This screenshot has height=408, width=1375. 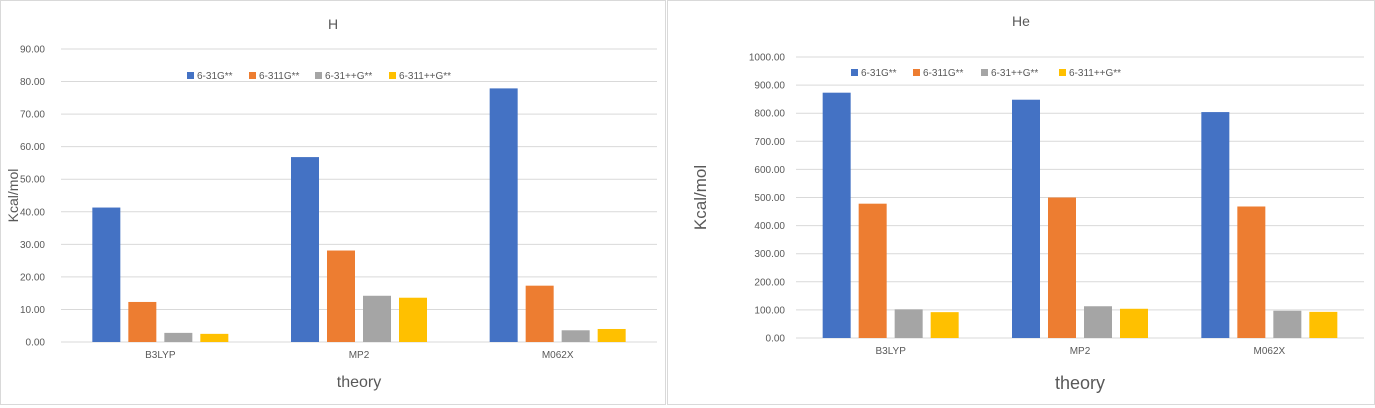 I want to click on chart-he-legend-label: 6-311G**, so click(x=943, y=73).